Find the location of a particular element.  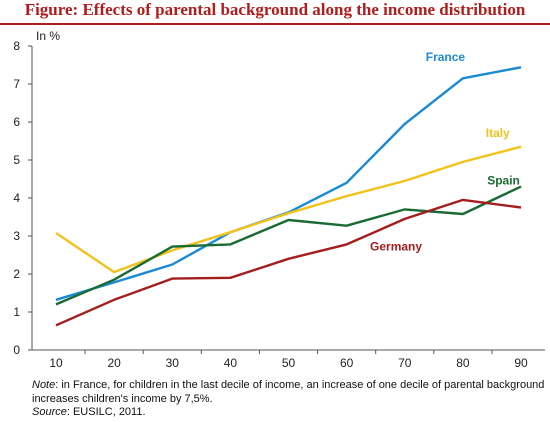

title-rule is located at coordinates (275, 24).